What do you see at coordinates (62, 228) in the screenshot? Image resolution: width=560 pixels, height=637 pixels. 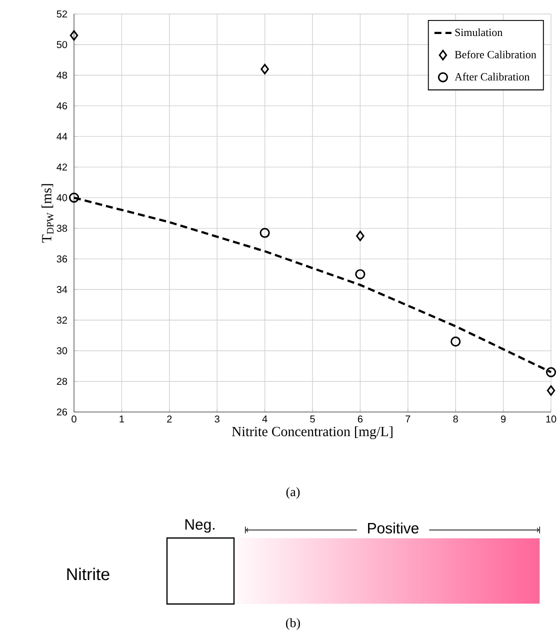 I see `y-tick-label: 38` at bounding box center [62, 228].